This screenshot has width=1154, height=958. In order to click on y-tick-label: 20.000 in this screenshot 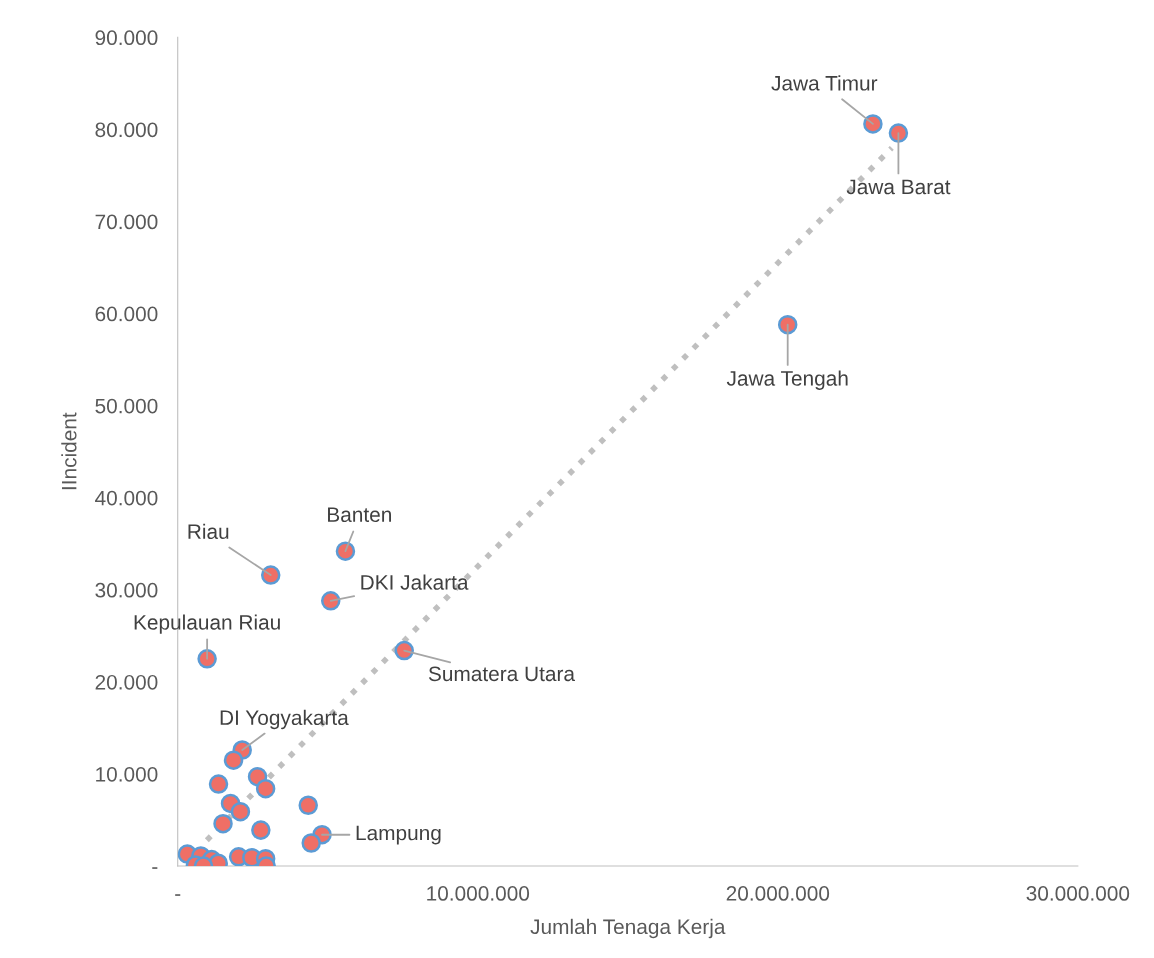, I will do `click(126, 682)`.